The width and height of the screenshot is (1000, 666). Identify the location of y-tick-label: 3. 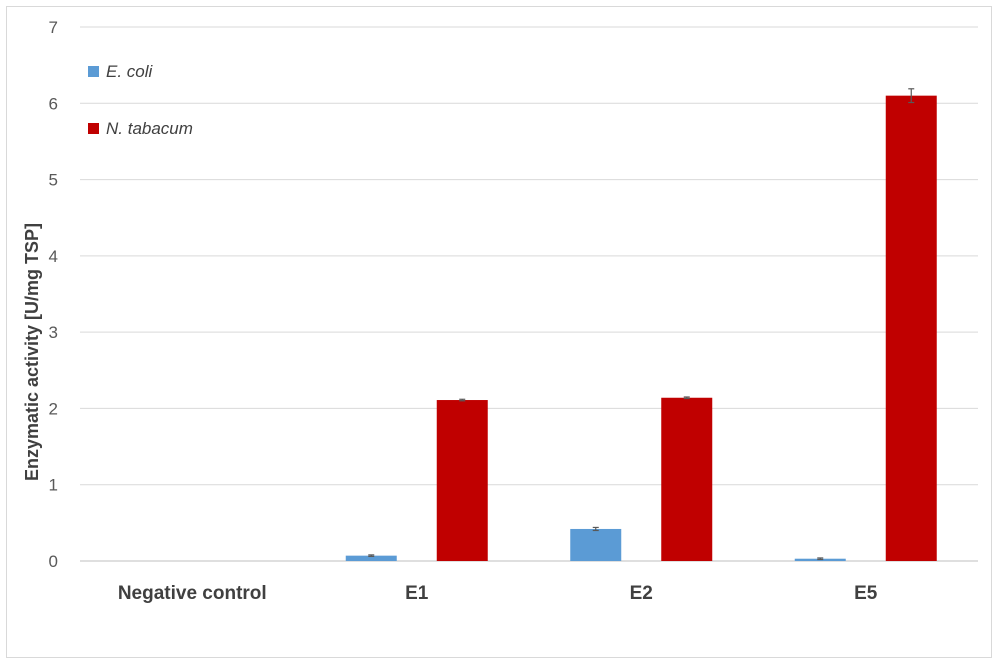
(53, 332).